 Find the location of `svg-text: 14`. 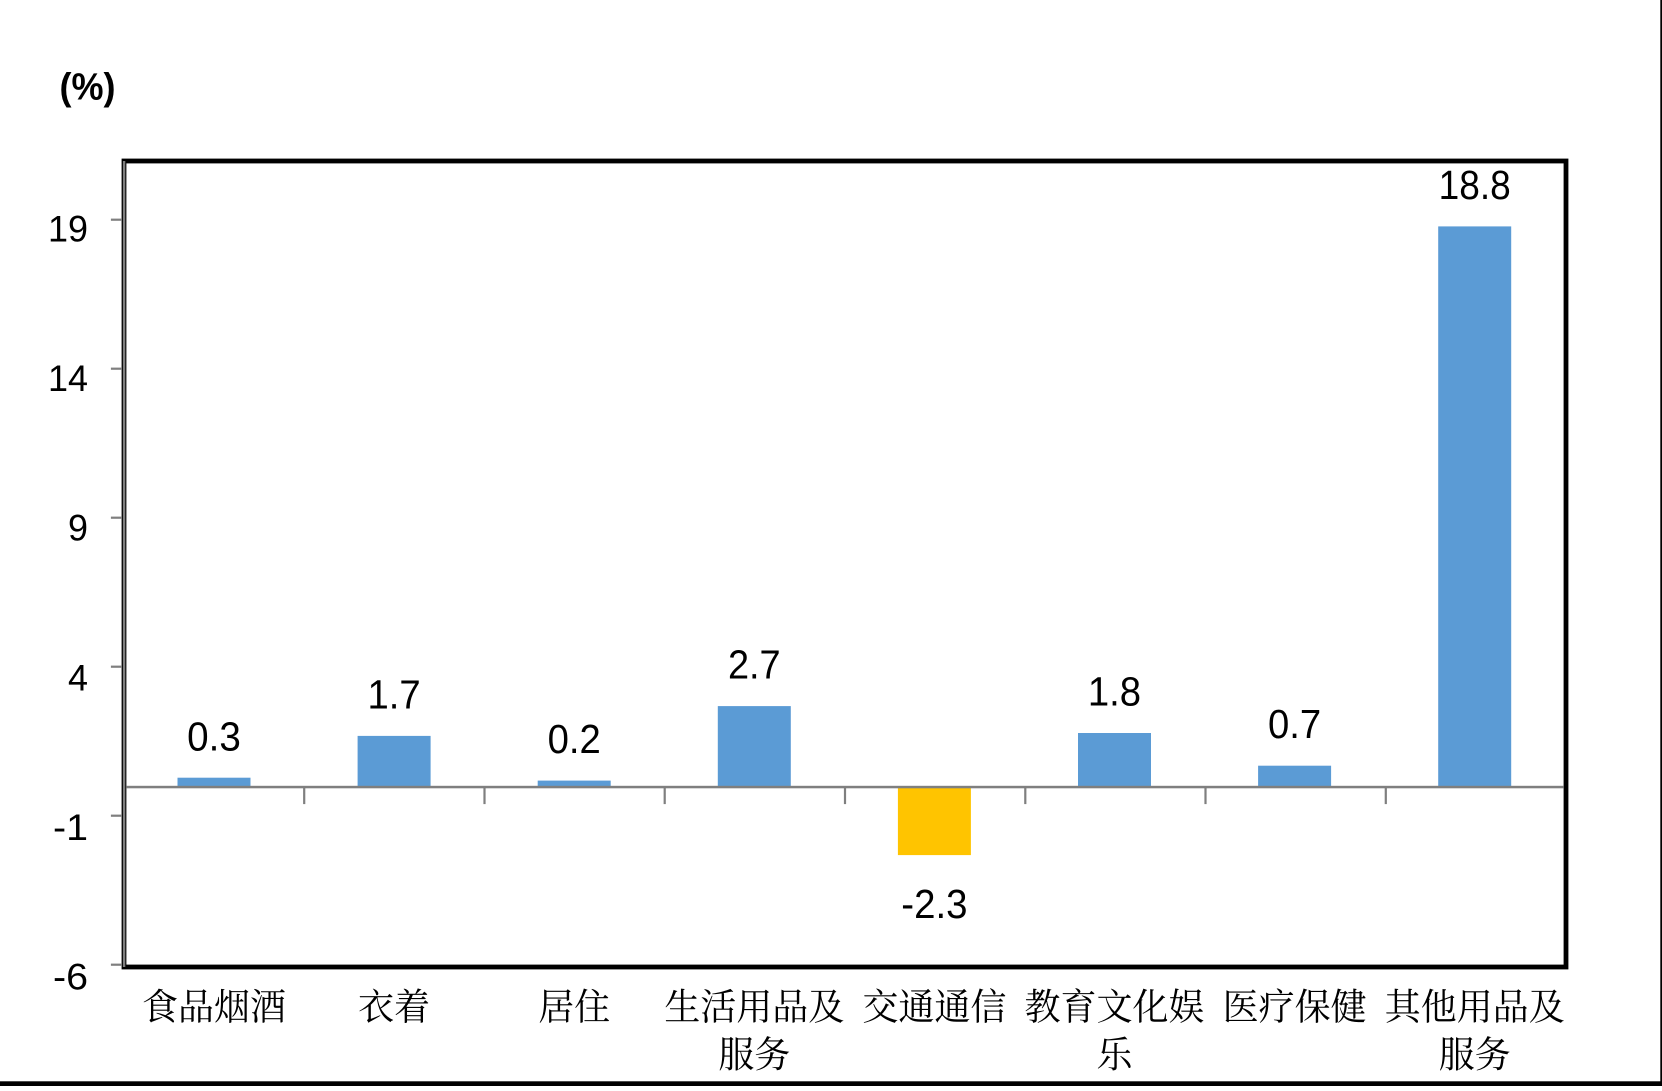

svg-text: 14 is located at coordinates (68, 378).